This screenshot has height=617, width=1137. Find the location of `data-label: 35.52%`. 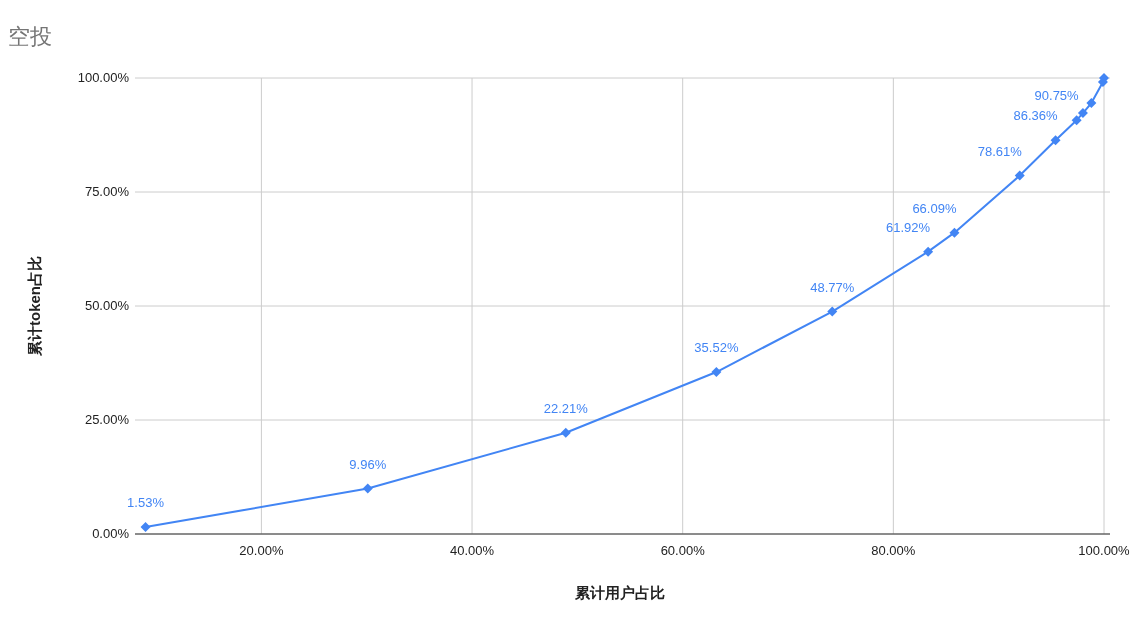

data-label: 35.52% is located at coordinates (716, 348).